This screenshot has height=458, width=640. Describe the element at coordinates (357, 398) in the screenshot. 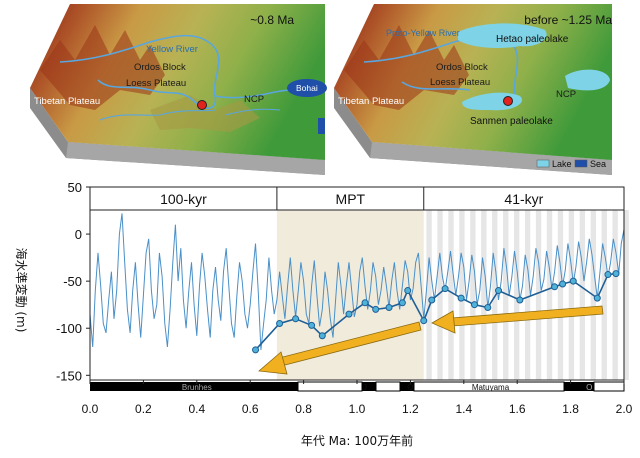

I see `x-axis-ticks: 0.0 0.2 0.4 0.6 0.8 1.0 1.2 1.4 1.6 1.8 2.0` at that location.